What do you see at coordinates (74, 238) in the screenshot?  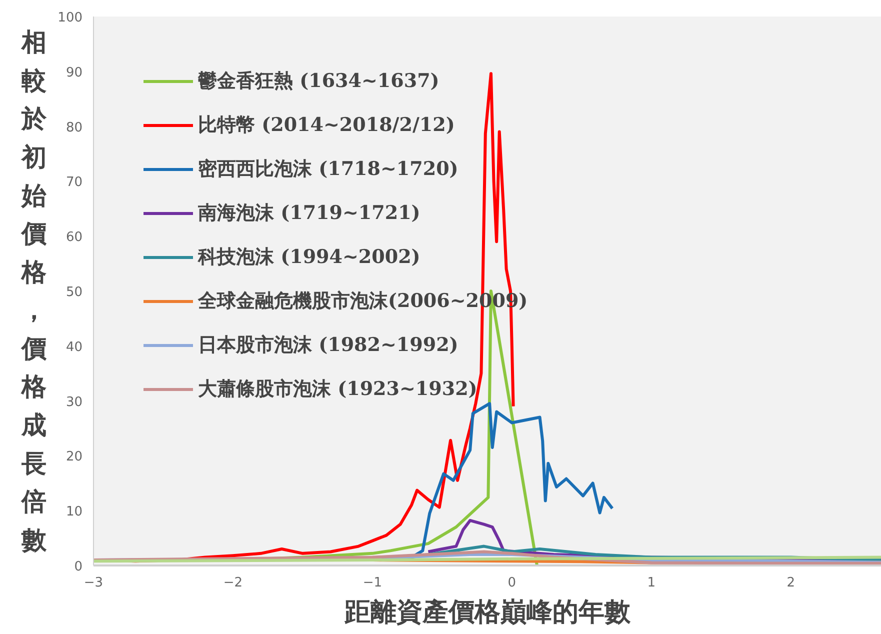 I see `y-tick-label: 60` at bounding box center [74, 238].